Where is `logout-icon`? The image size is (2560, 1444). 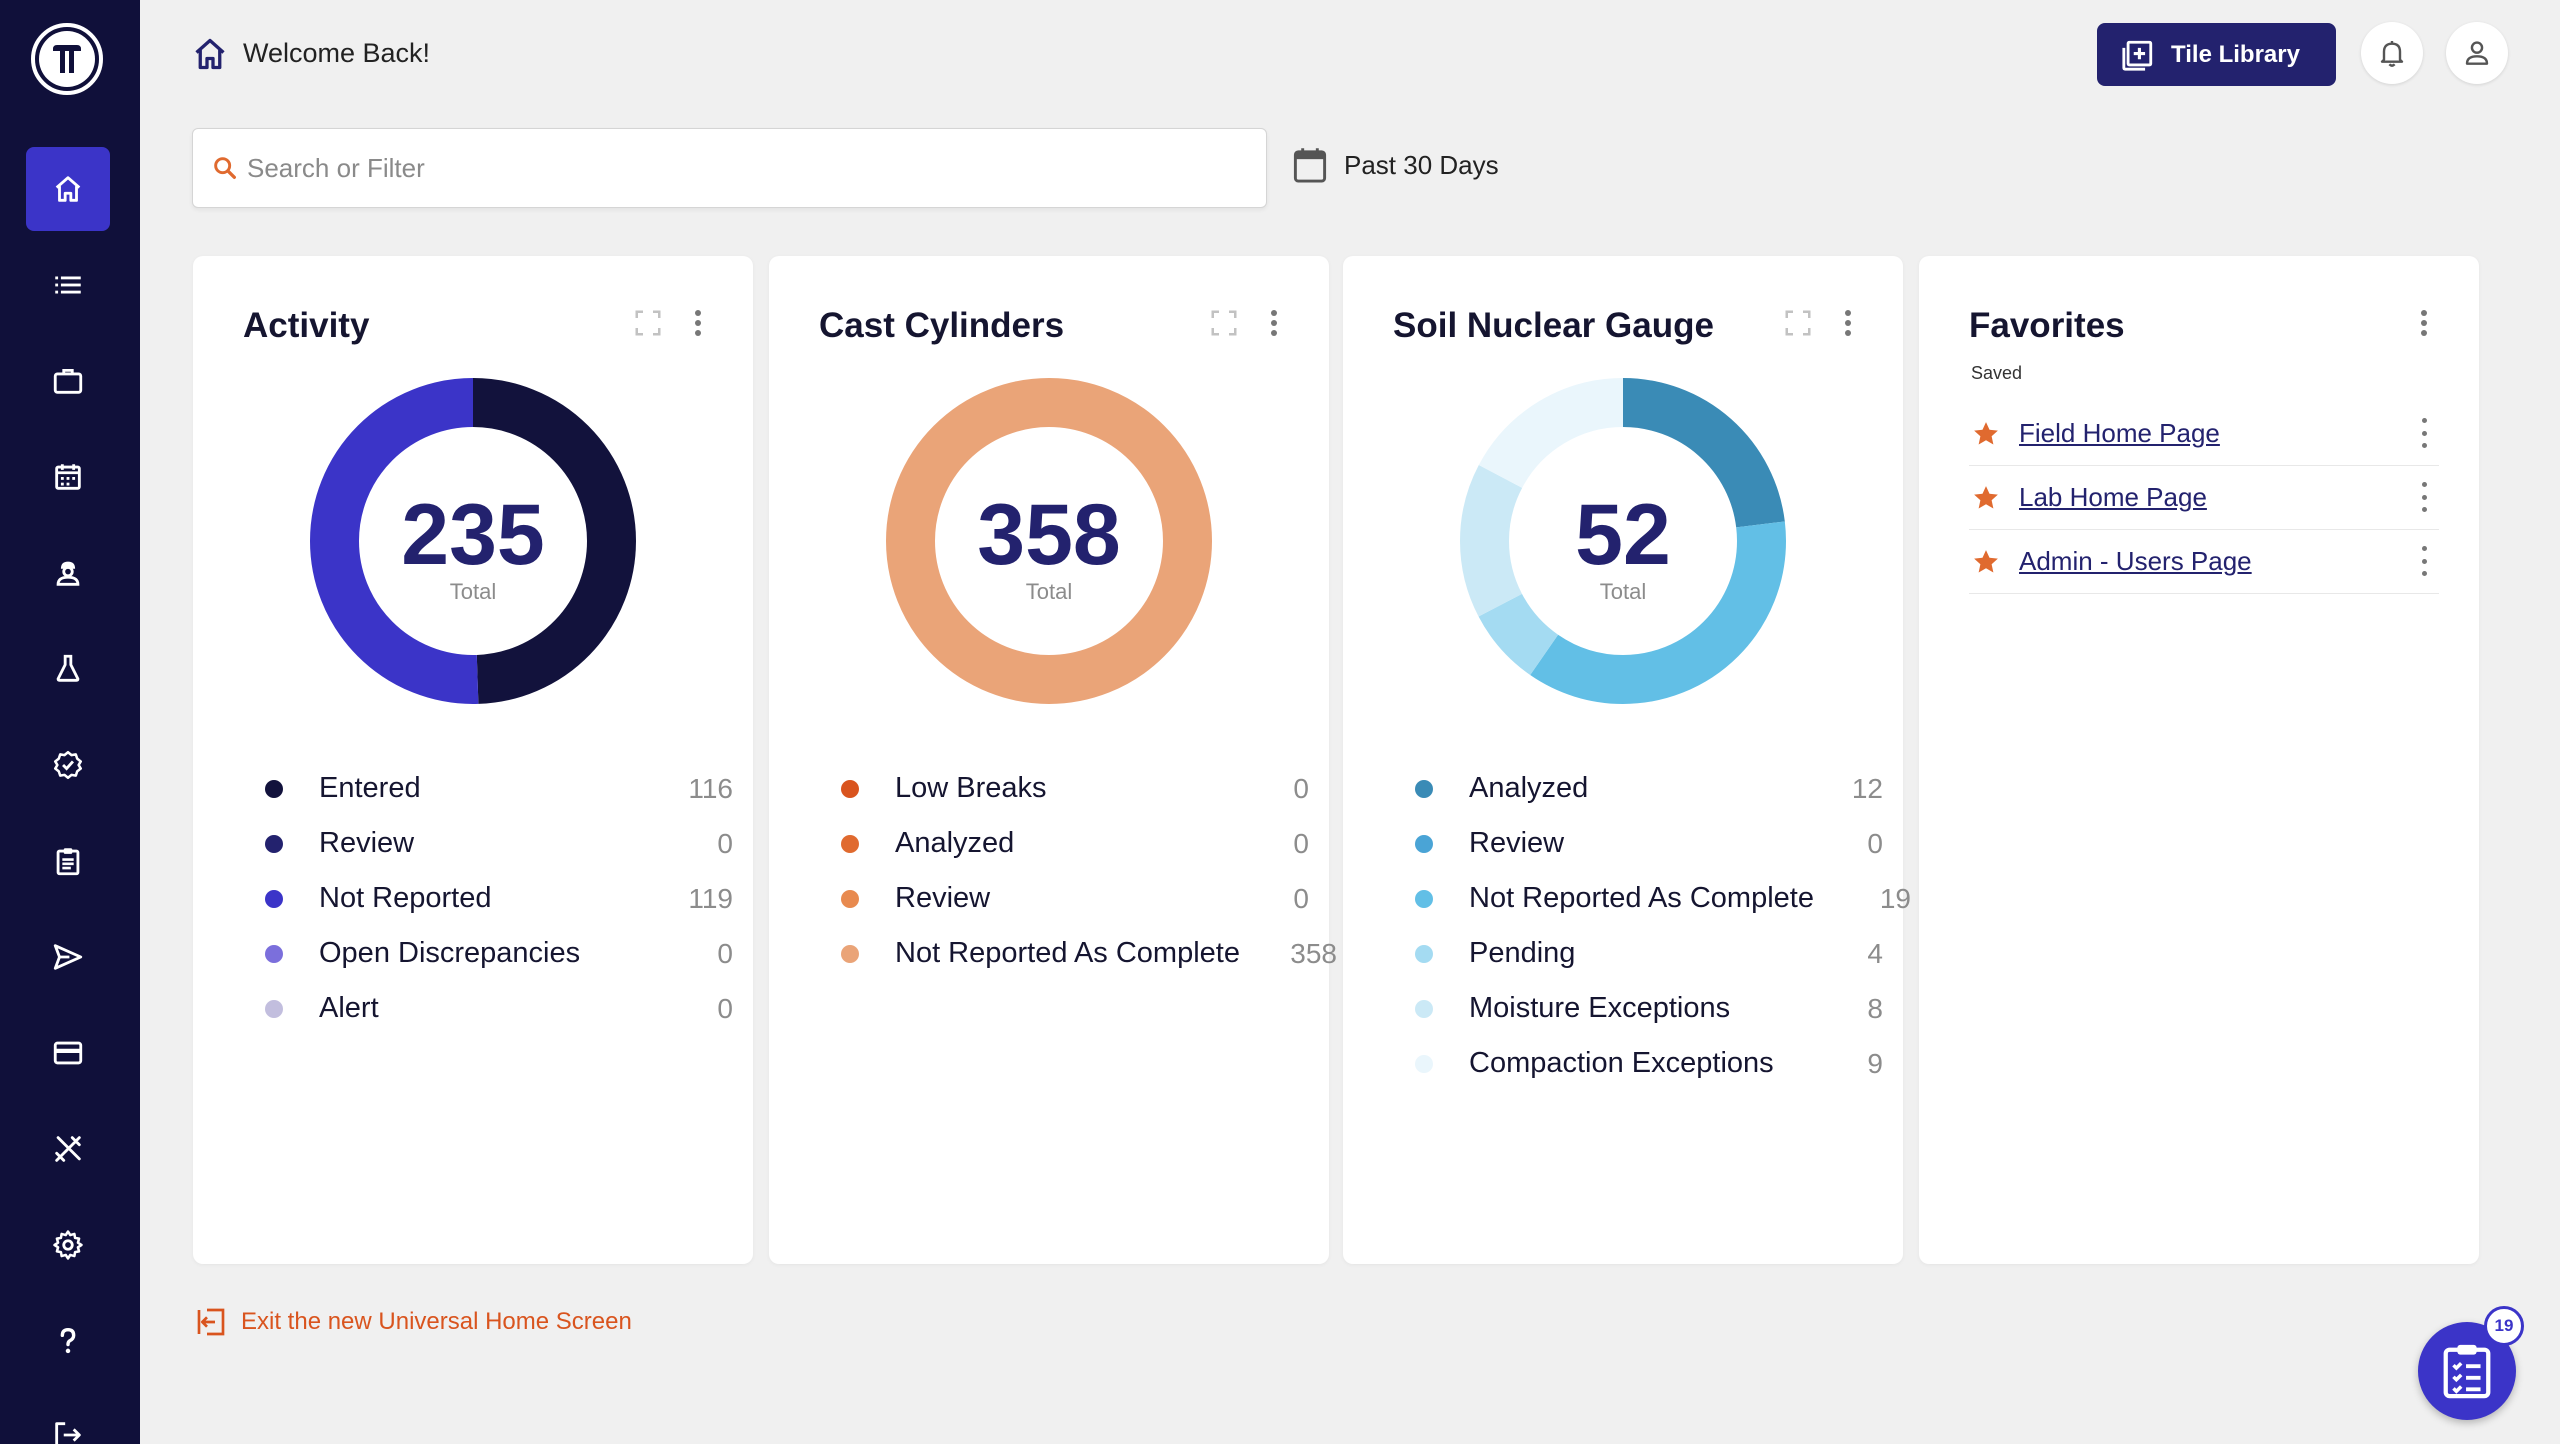 logout-icon is located at coordinates (68, 1433).